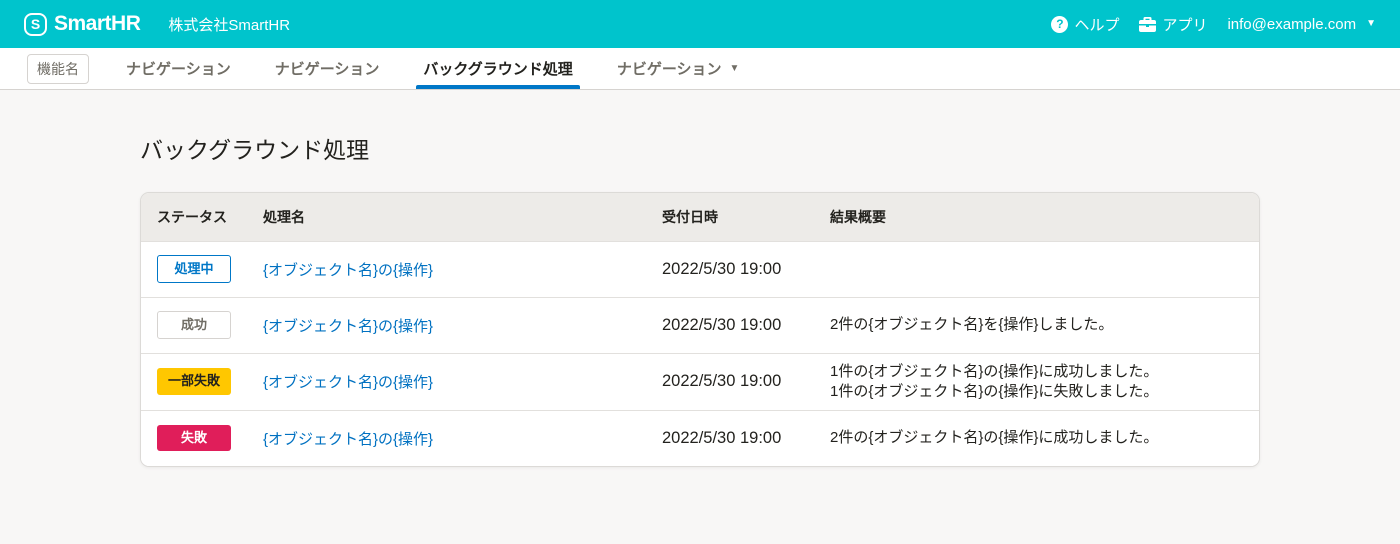 The image size is (1400, 544). What do you see at coordinates (446, 217) in the screenshot?
I see `column-header-process-name: 処理名` at bounding box center [446, 217].